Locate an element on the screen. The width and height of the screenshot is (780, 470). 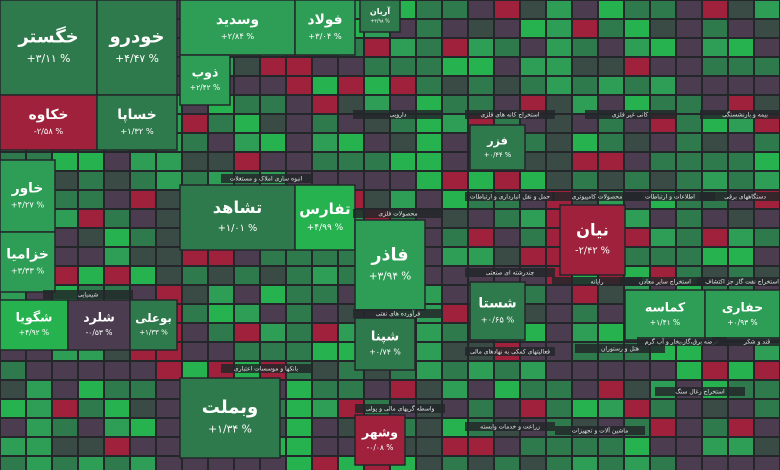
tile-name: شستا is located at coordinates (497, 303).